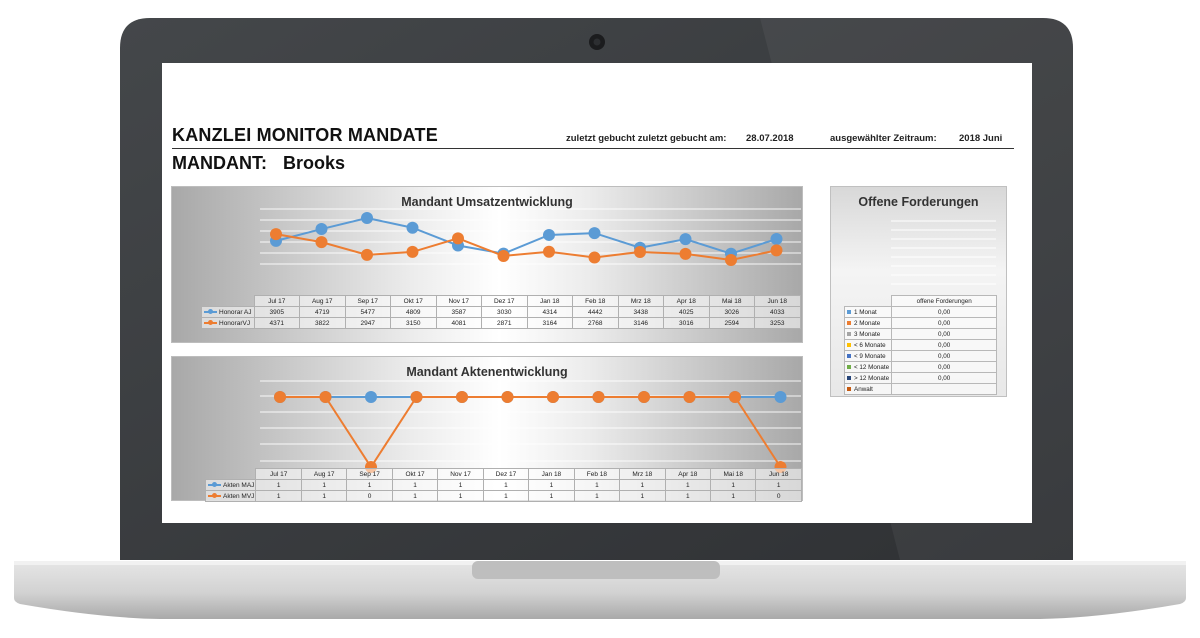 The image size is (1200, 638). Describe the element at coordinates (458, 301) in the screenshot. I see `category-label: Nov 17` at that location.